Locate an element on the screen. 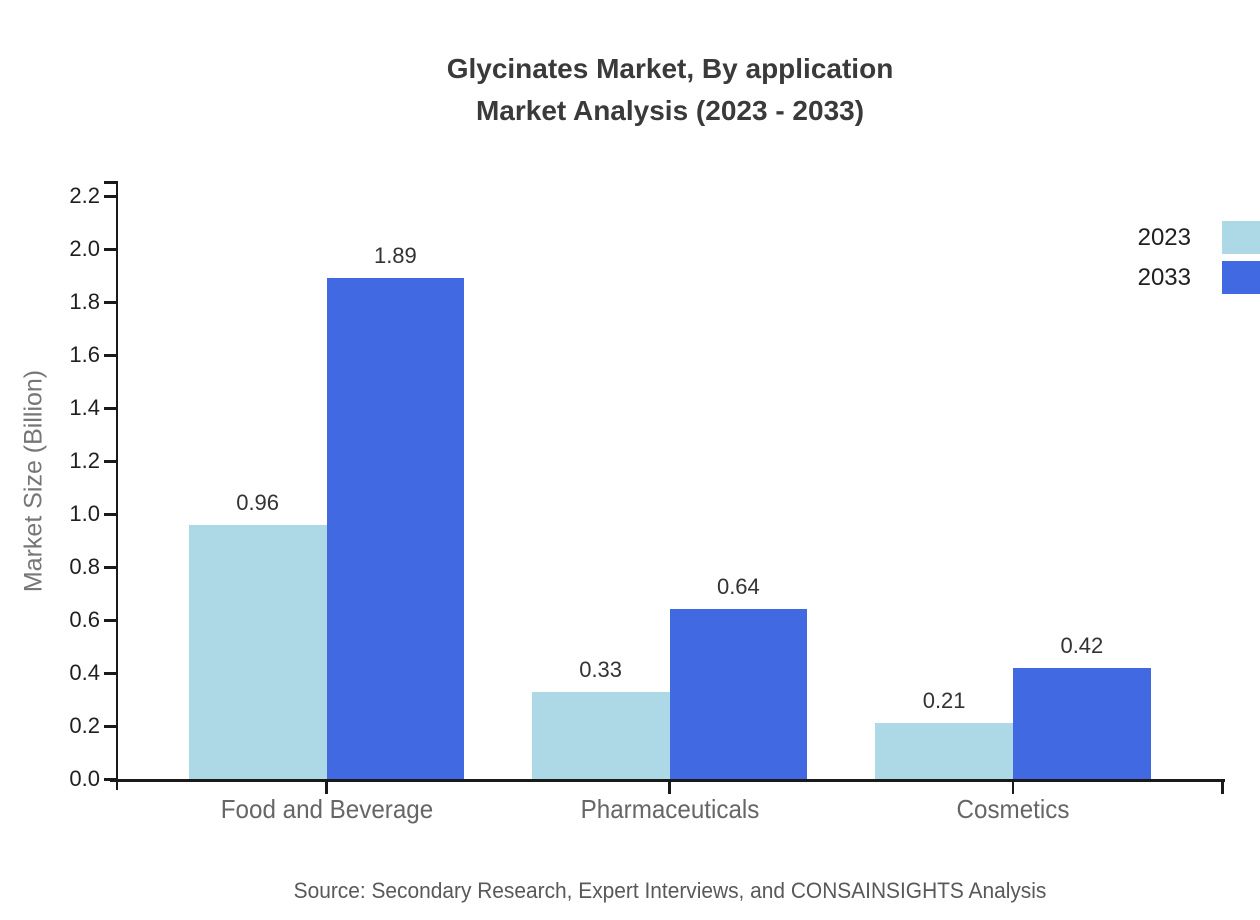  bar-2033-food-and-beverage is located at coordinates (395, 529).